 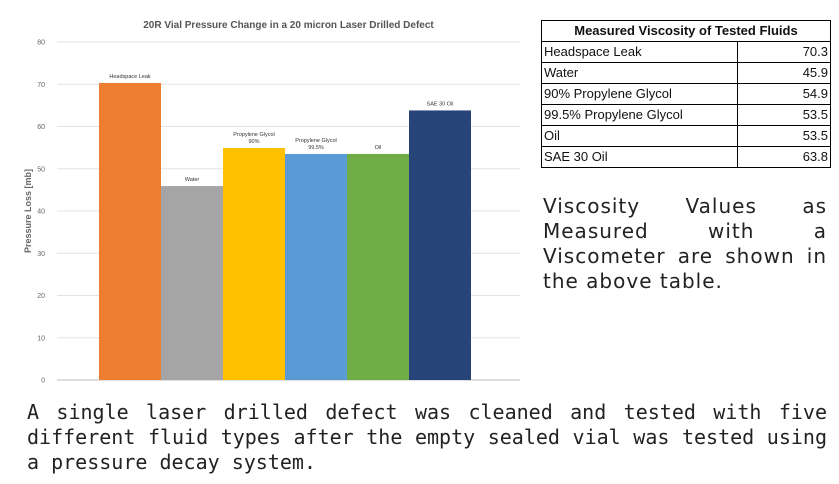 I want to click on bar-data-label: SAE 30 Oil, so click(x=440, y=104).